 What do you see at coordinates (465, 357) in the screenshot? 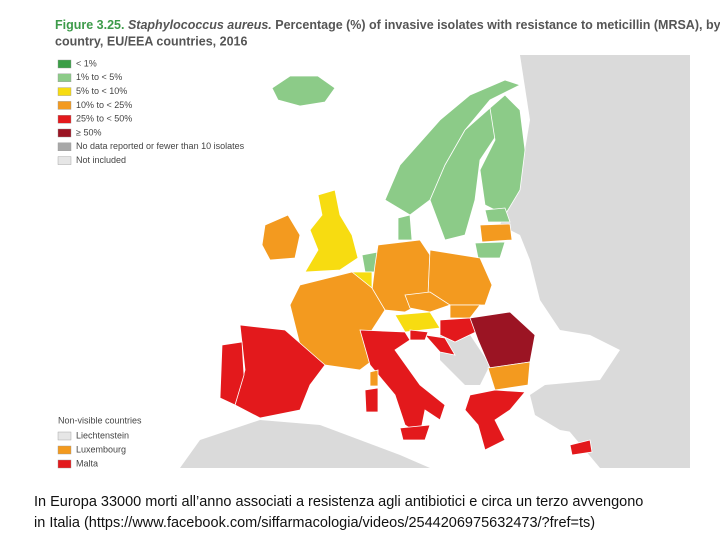
I see `balkans` at bounding box center [465, 357].